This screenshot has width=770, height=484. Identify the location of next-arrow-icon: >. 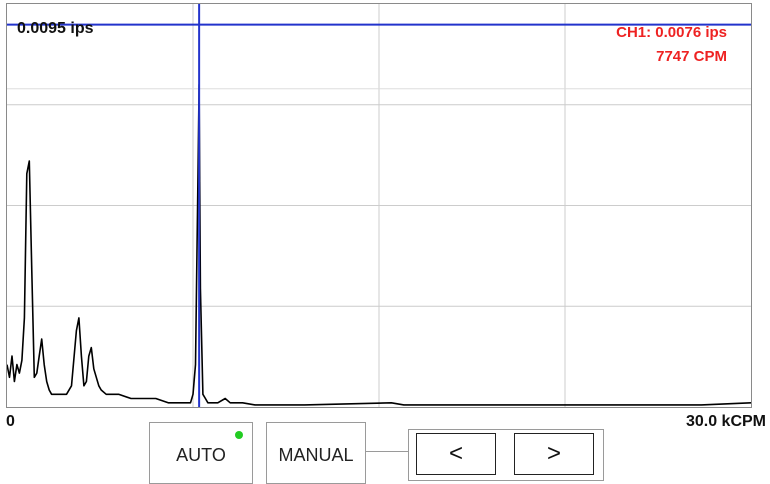
(553, 453).